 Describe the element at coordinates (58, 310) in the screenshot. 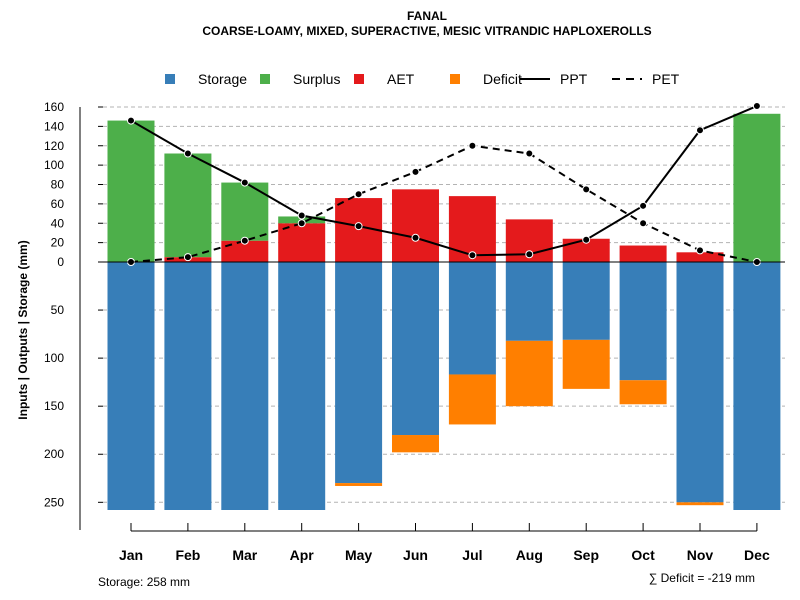

I see `y-tick-label: 50` at that location.